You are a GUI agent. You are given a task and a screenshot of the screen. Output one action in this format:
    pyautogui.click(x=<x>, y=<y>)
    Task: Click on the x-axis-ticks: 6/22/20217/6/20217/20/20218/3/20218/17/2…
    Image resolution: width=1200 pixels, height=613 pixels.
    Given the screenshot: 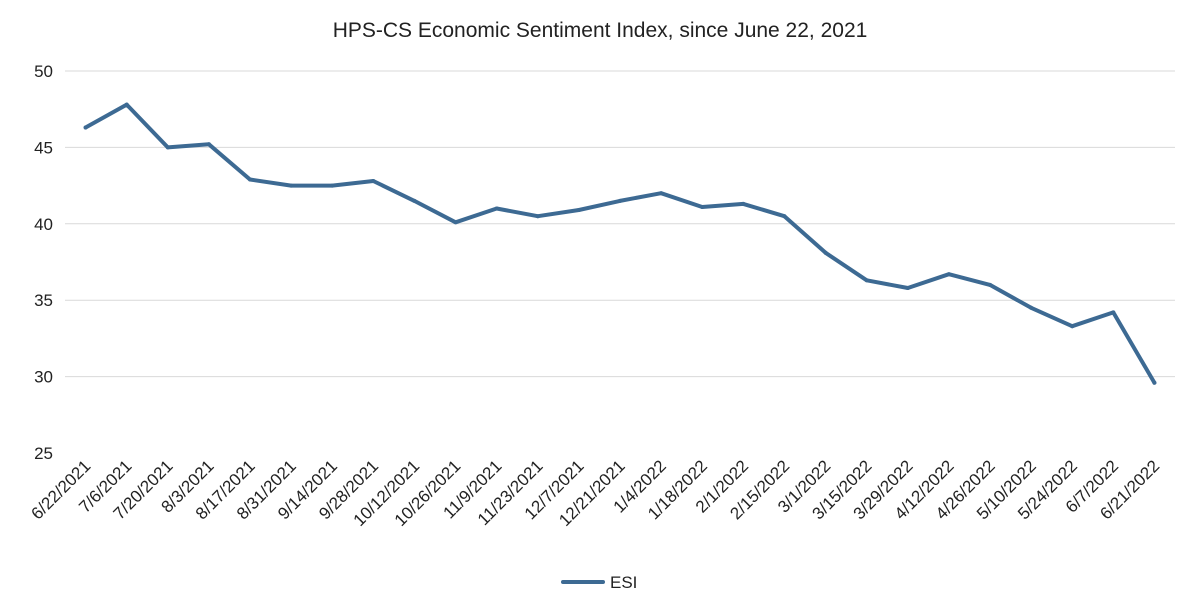 What is the action you would take?
    pyautogui.click(x=595, y=493)
    